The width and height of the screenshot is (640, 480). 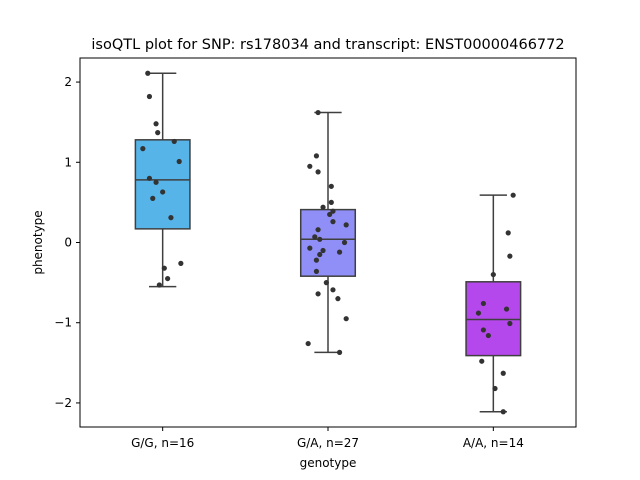 What do you see at coordinates (38, 242) in the screenshot?
I see `y-axis-label: phenotype` at bounding box center [38, 242].